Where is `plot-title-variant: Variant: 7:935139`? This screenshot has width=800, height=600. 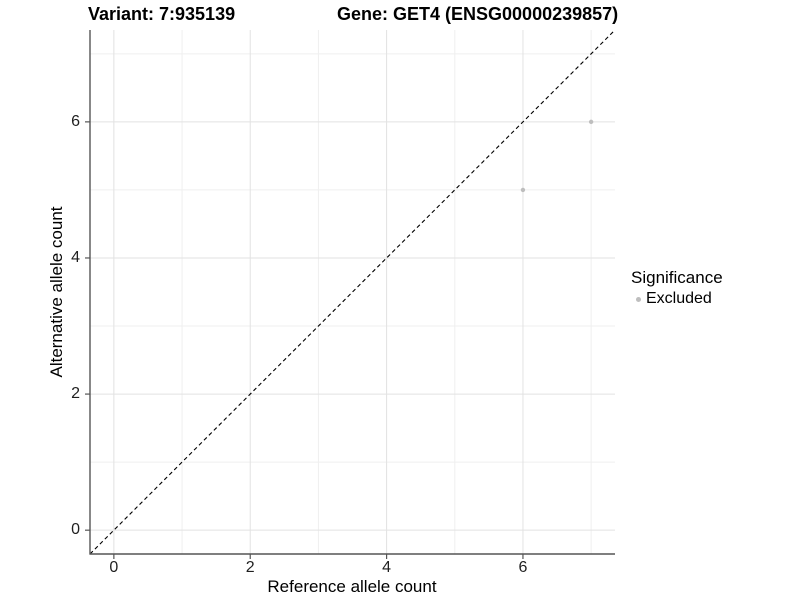 plot-title-variant: Variant: 7:935139 is located at coordinates (162, 14).